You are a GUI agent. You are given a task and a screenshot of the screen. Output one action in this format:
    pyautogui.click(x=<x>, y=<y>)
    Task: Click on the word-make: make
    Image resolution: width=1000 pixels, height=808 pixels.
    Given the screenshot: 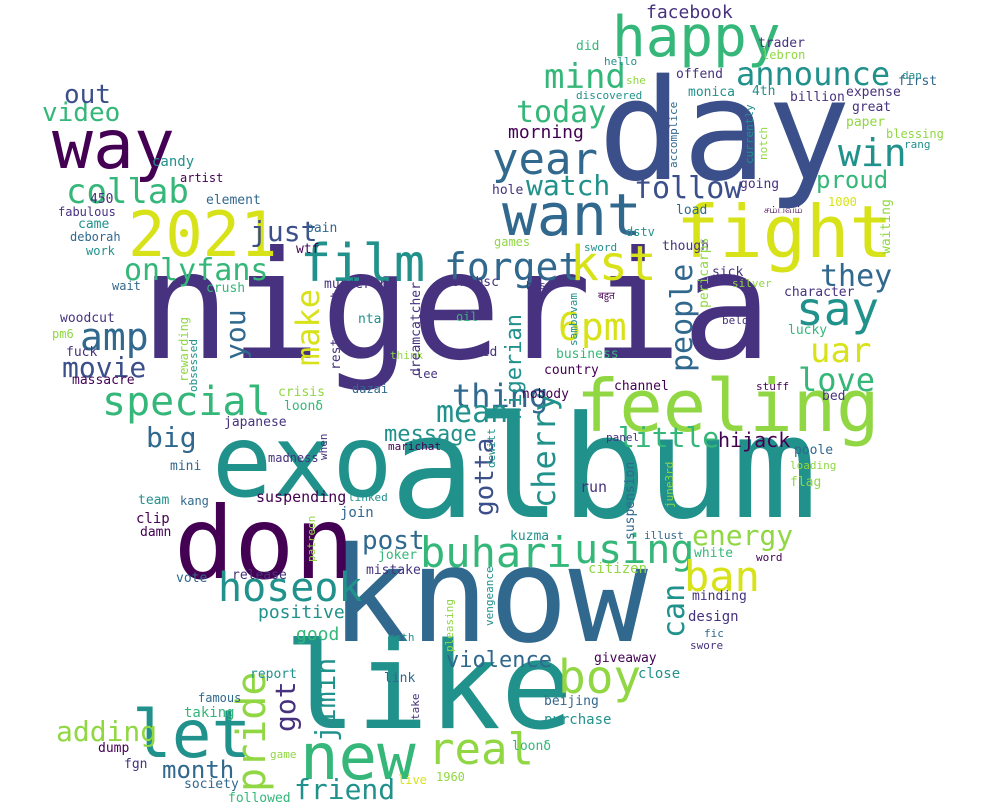 What is the action you would take?
    pyautogui.click(x=308, y=327)
    